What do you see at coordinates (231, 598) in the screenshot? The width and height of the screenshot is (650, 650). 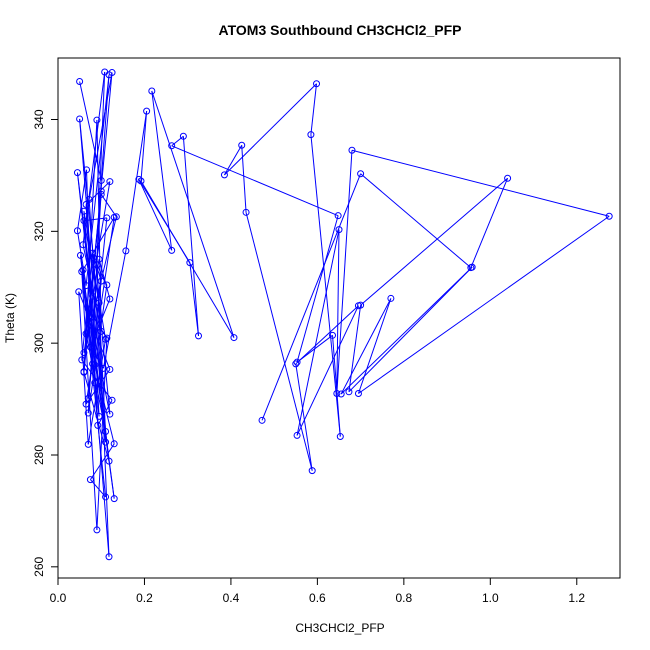 I see `x-tick-label: 0.4` at bounding box center [231, 598].